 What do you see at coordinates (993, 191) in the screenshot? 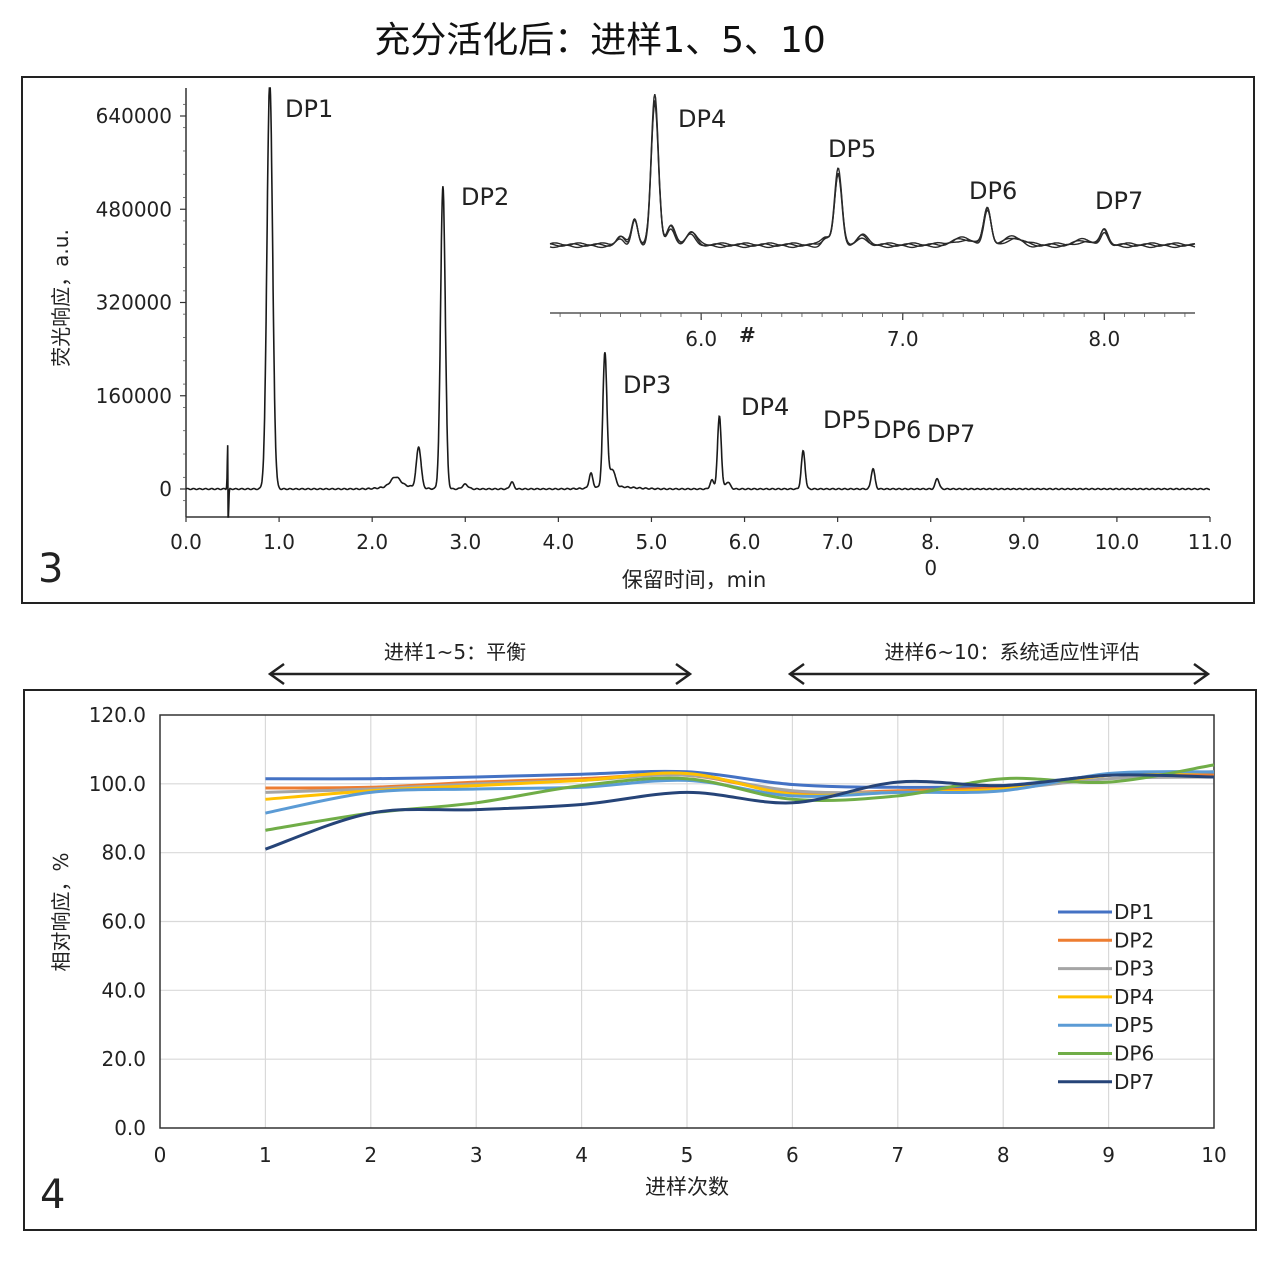
I see `inset-peak-label-dp6: DP6` at bounding box center [993, 191].